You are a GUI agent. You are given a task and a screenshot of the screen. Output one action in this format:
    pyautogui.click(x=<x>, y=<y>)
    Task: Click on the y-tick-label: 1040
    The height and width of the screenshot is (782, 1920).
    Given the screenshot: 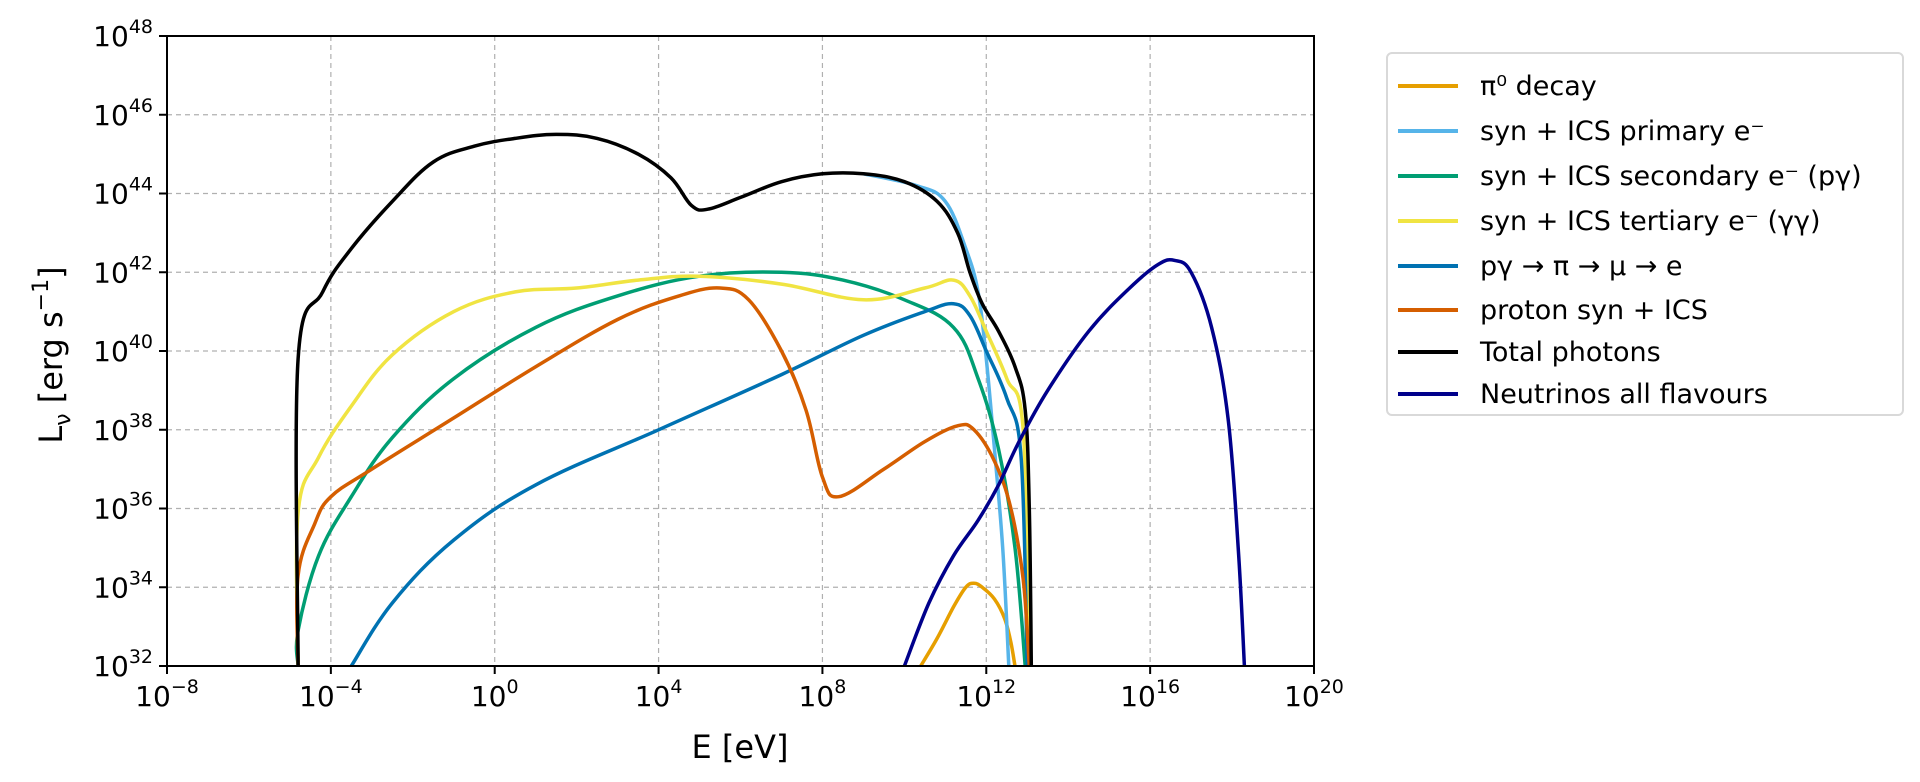 What is the action you would take?
    pyautogui.click(x=123, y=349)
    